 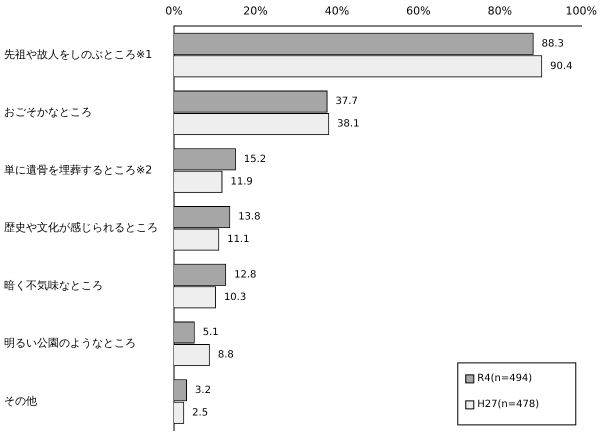 What do you see at coordinates (20, 401) in the screenshot?
I see `y-tick-label: その他` at bounding box center [20, 401].